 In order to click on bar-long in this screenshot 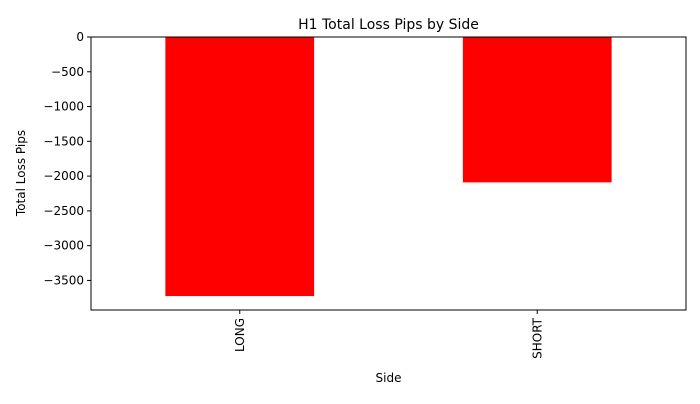, I will do `click(240, 167)`.